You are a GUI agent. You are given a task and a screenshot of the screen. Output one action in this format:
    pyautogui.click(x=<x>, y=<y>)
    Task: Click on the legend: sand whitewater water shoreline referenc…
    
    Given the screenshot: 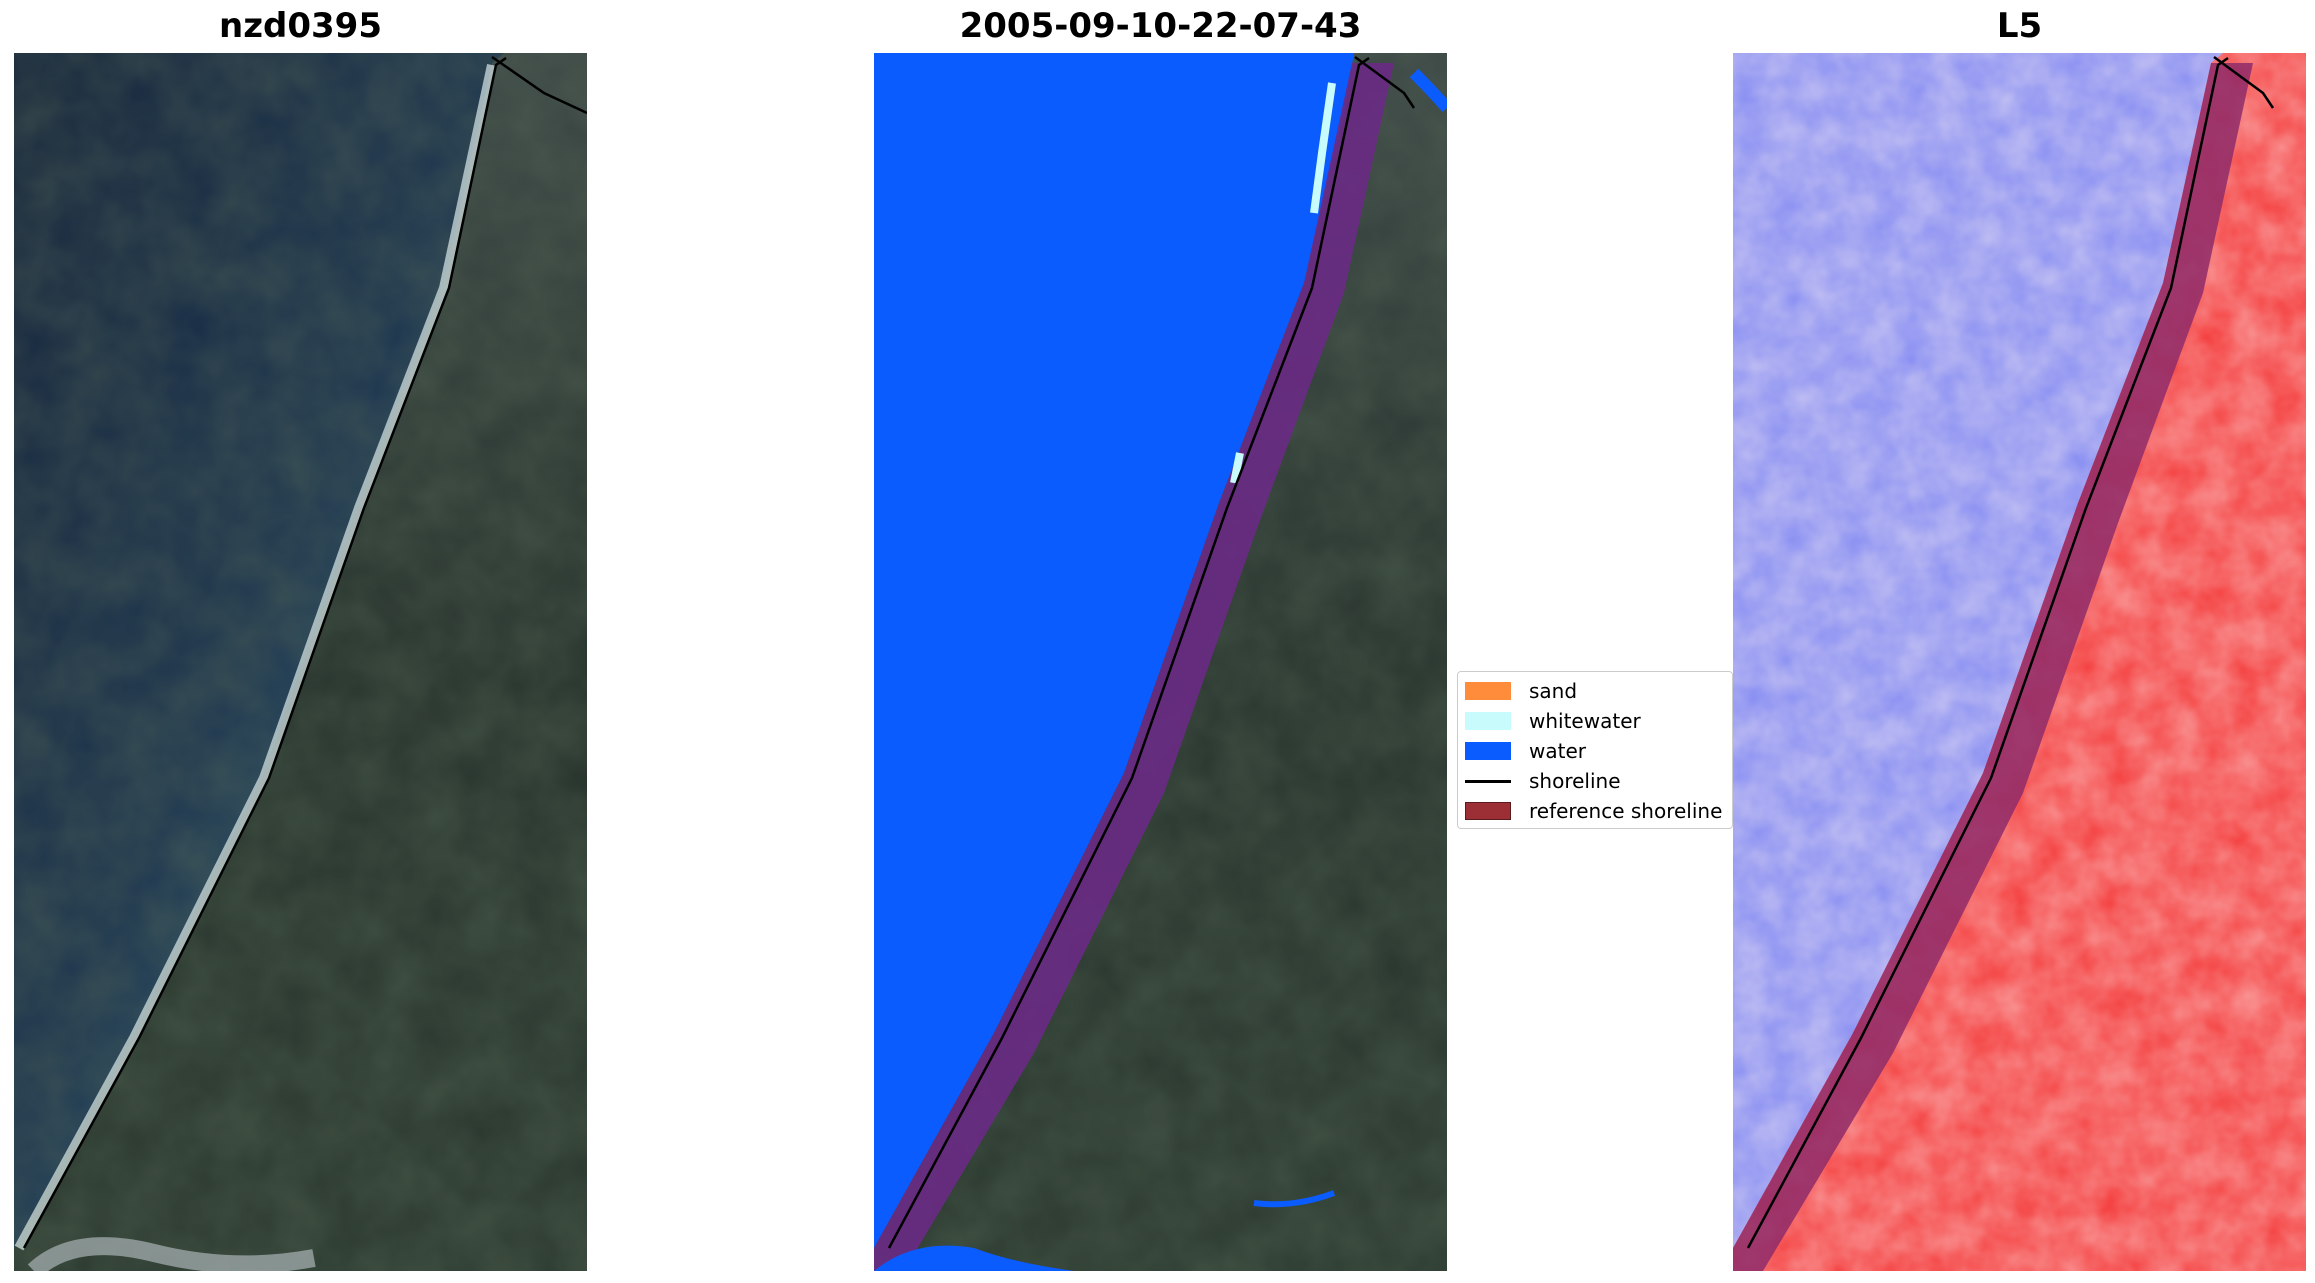 What is the action you would take?
    pyautogui.click(x=1595, y=750)
    